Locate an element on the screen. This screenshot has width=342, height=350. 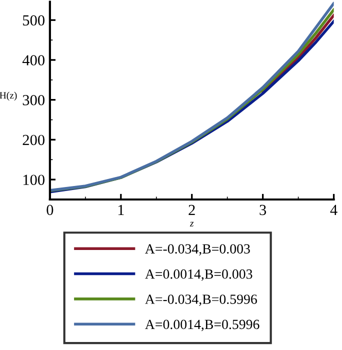
y-tick-label: 400 is located at coordinates (33, 60).